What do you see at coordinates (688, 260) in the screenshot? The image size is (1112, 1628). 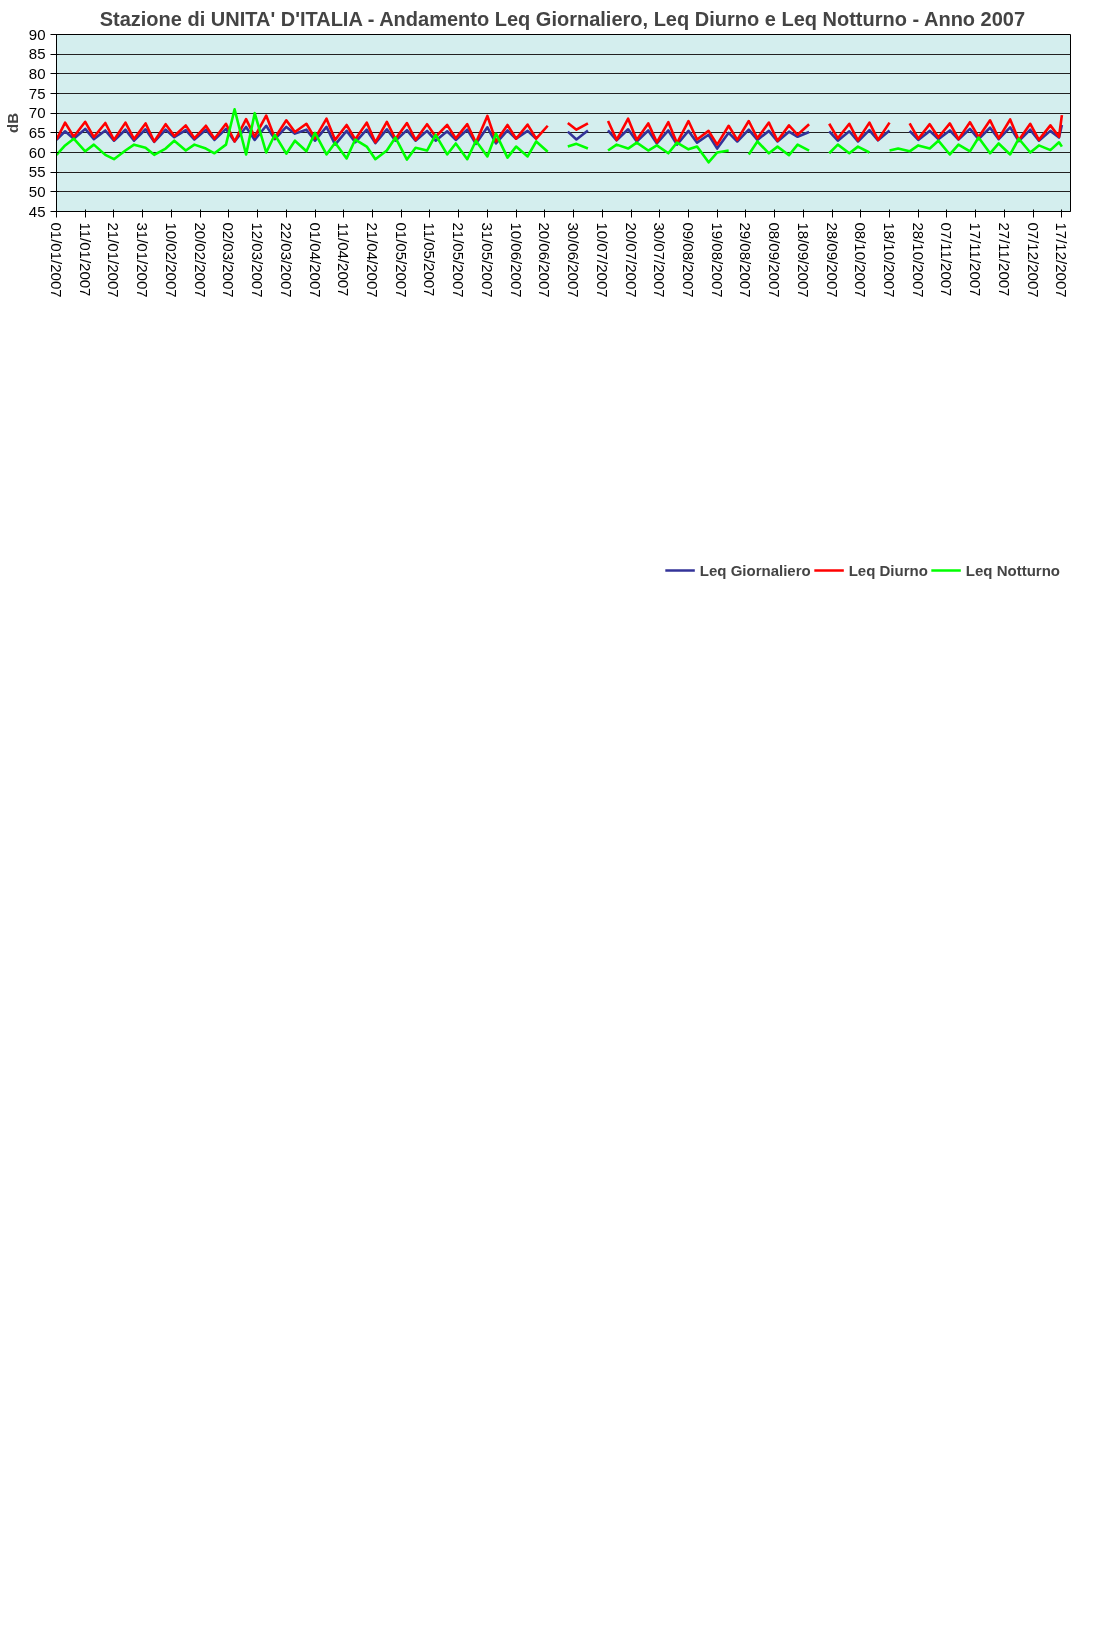 I see `x-tick-label: 09/08/2007` at bounding box center [688, 260].